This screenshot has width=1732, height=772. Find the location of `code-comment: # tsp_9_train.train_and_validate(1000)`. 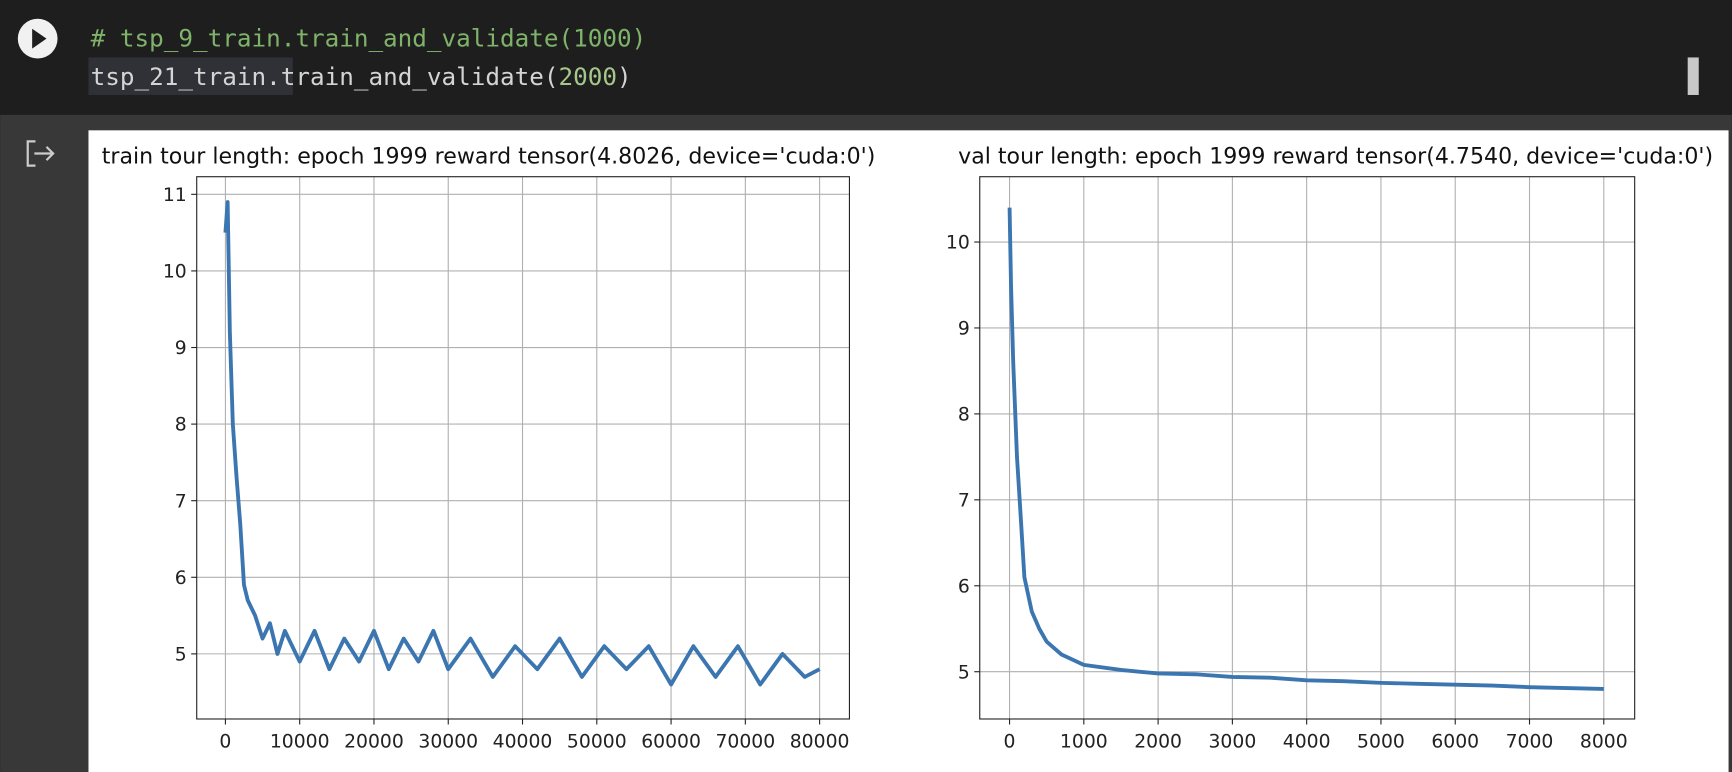

code-comment: # tsp_9_train.train_and_validate(1000) is located at coordinates (369, 37).